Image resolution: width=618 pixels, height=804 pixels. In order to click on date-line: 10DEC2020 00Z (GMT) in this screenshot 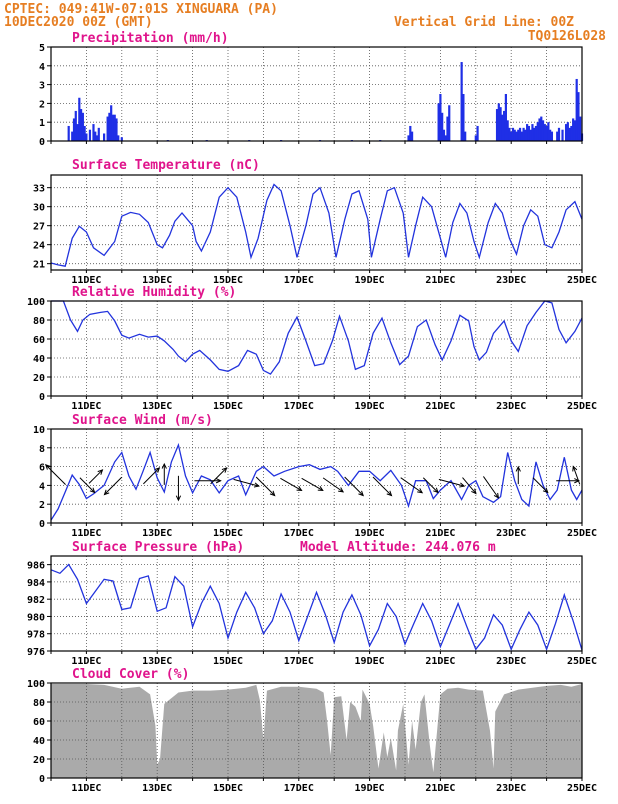, I will do `click(78, 22)`.